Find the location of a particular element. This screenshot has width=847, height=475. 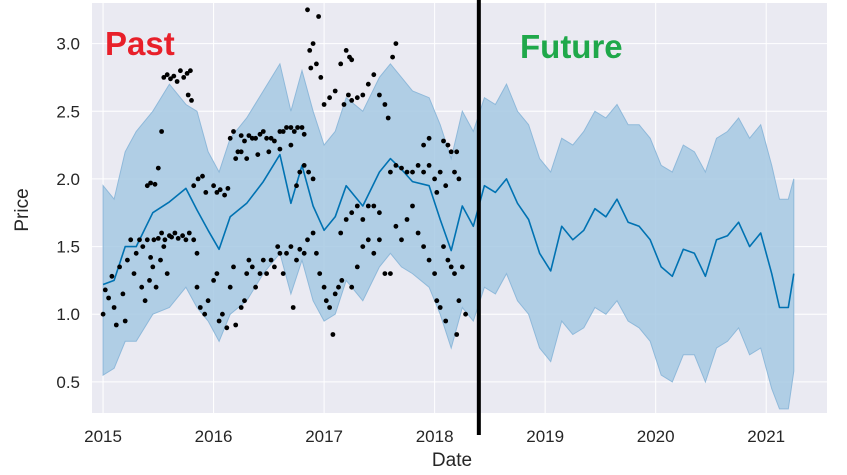

x-axis-label: Date is located at coordinates (452, 460).